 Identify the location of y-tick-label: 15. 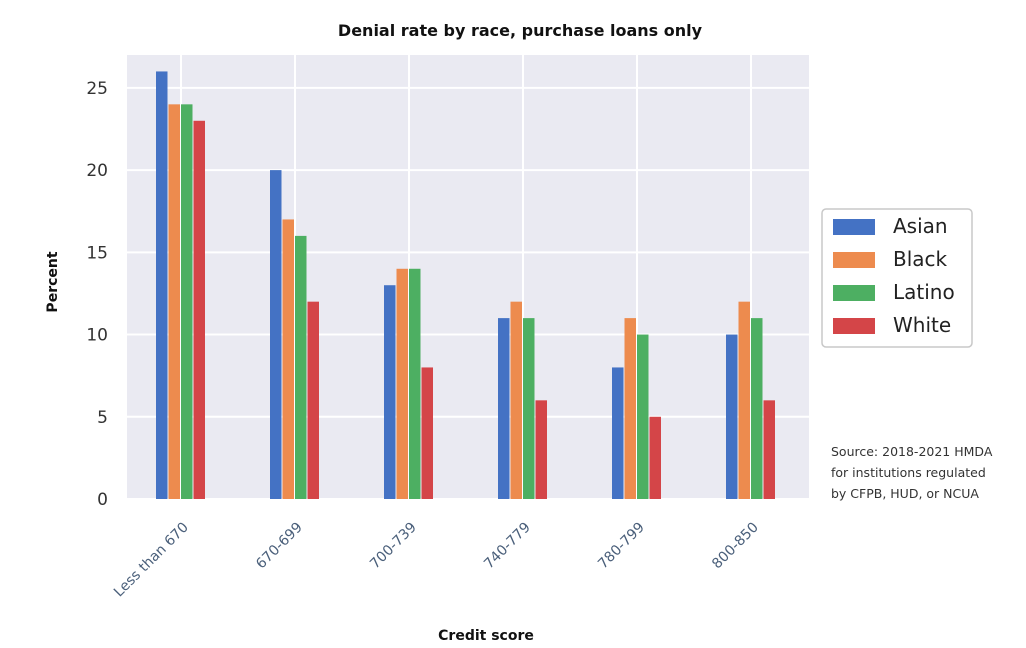
(97, 253).